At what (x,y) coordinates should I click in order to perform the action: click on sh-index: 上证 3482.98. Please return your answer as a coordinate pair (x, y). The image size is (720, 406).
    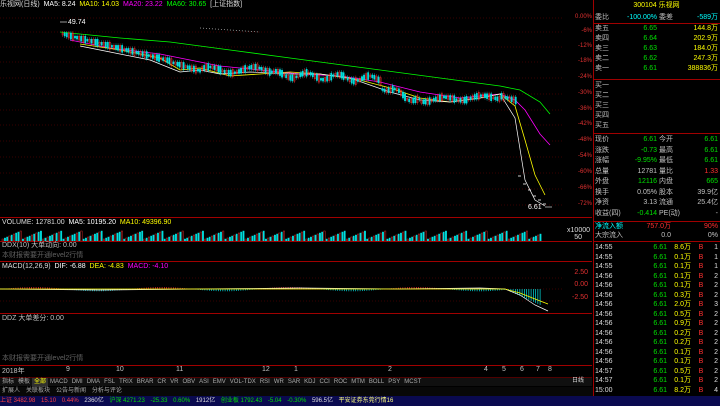
    Looking at the image, I should click on (18, 401).